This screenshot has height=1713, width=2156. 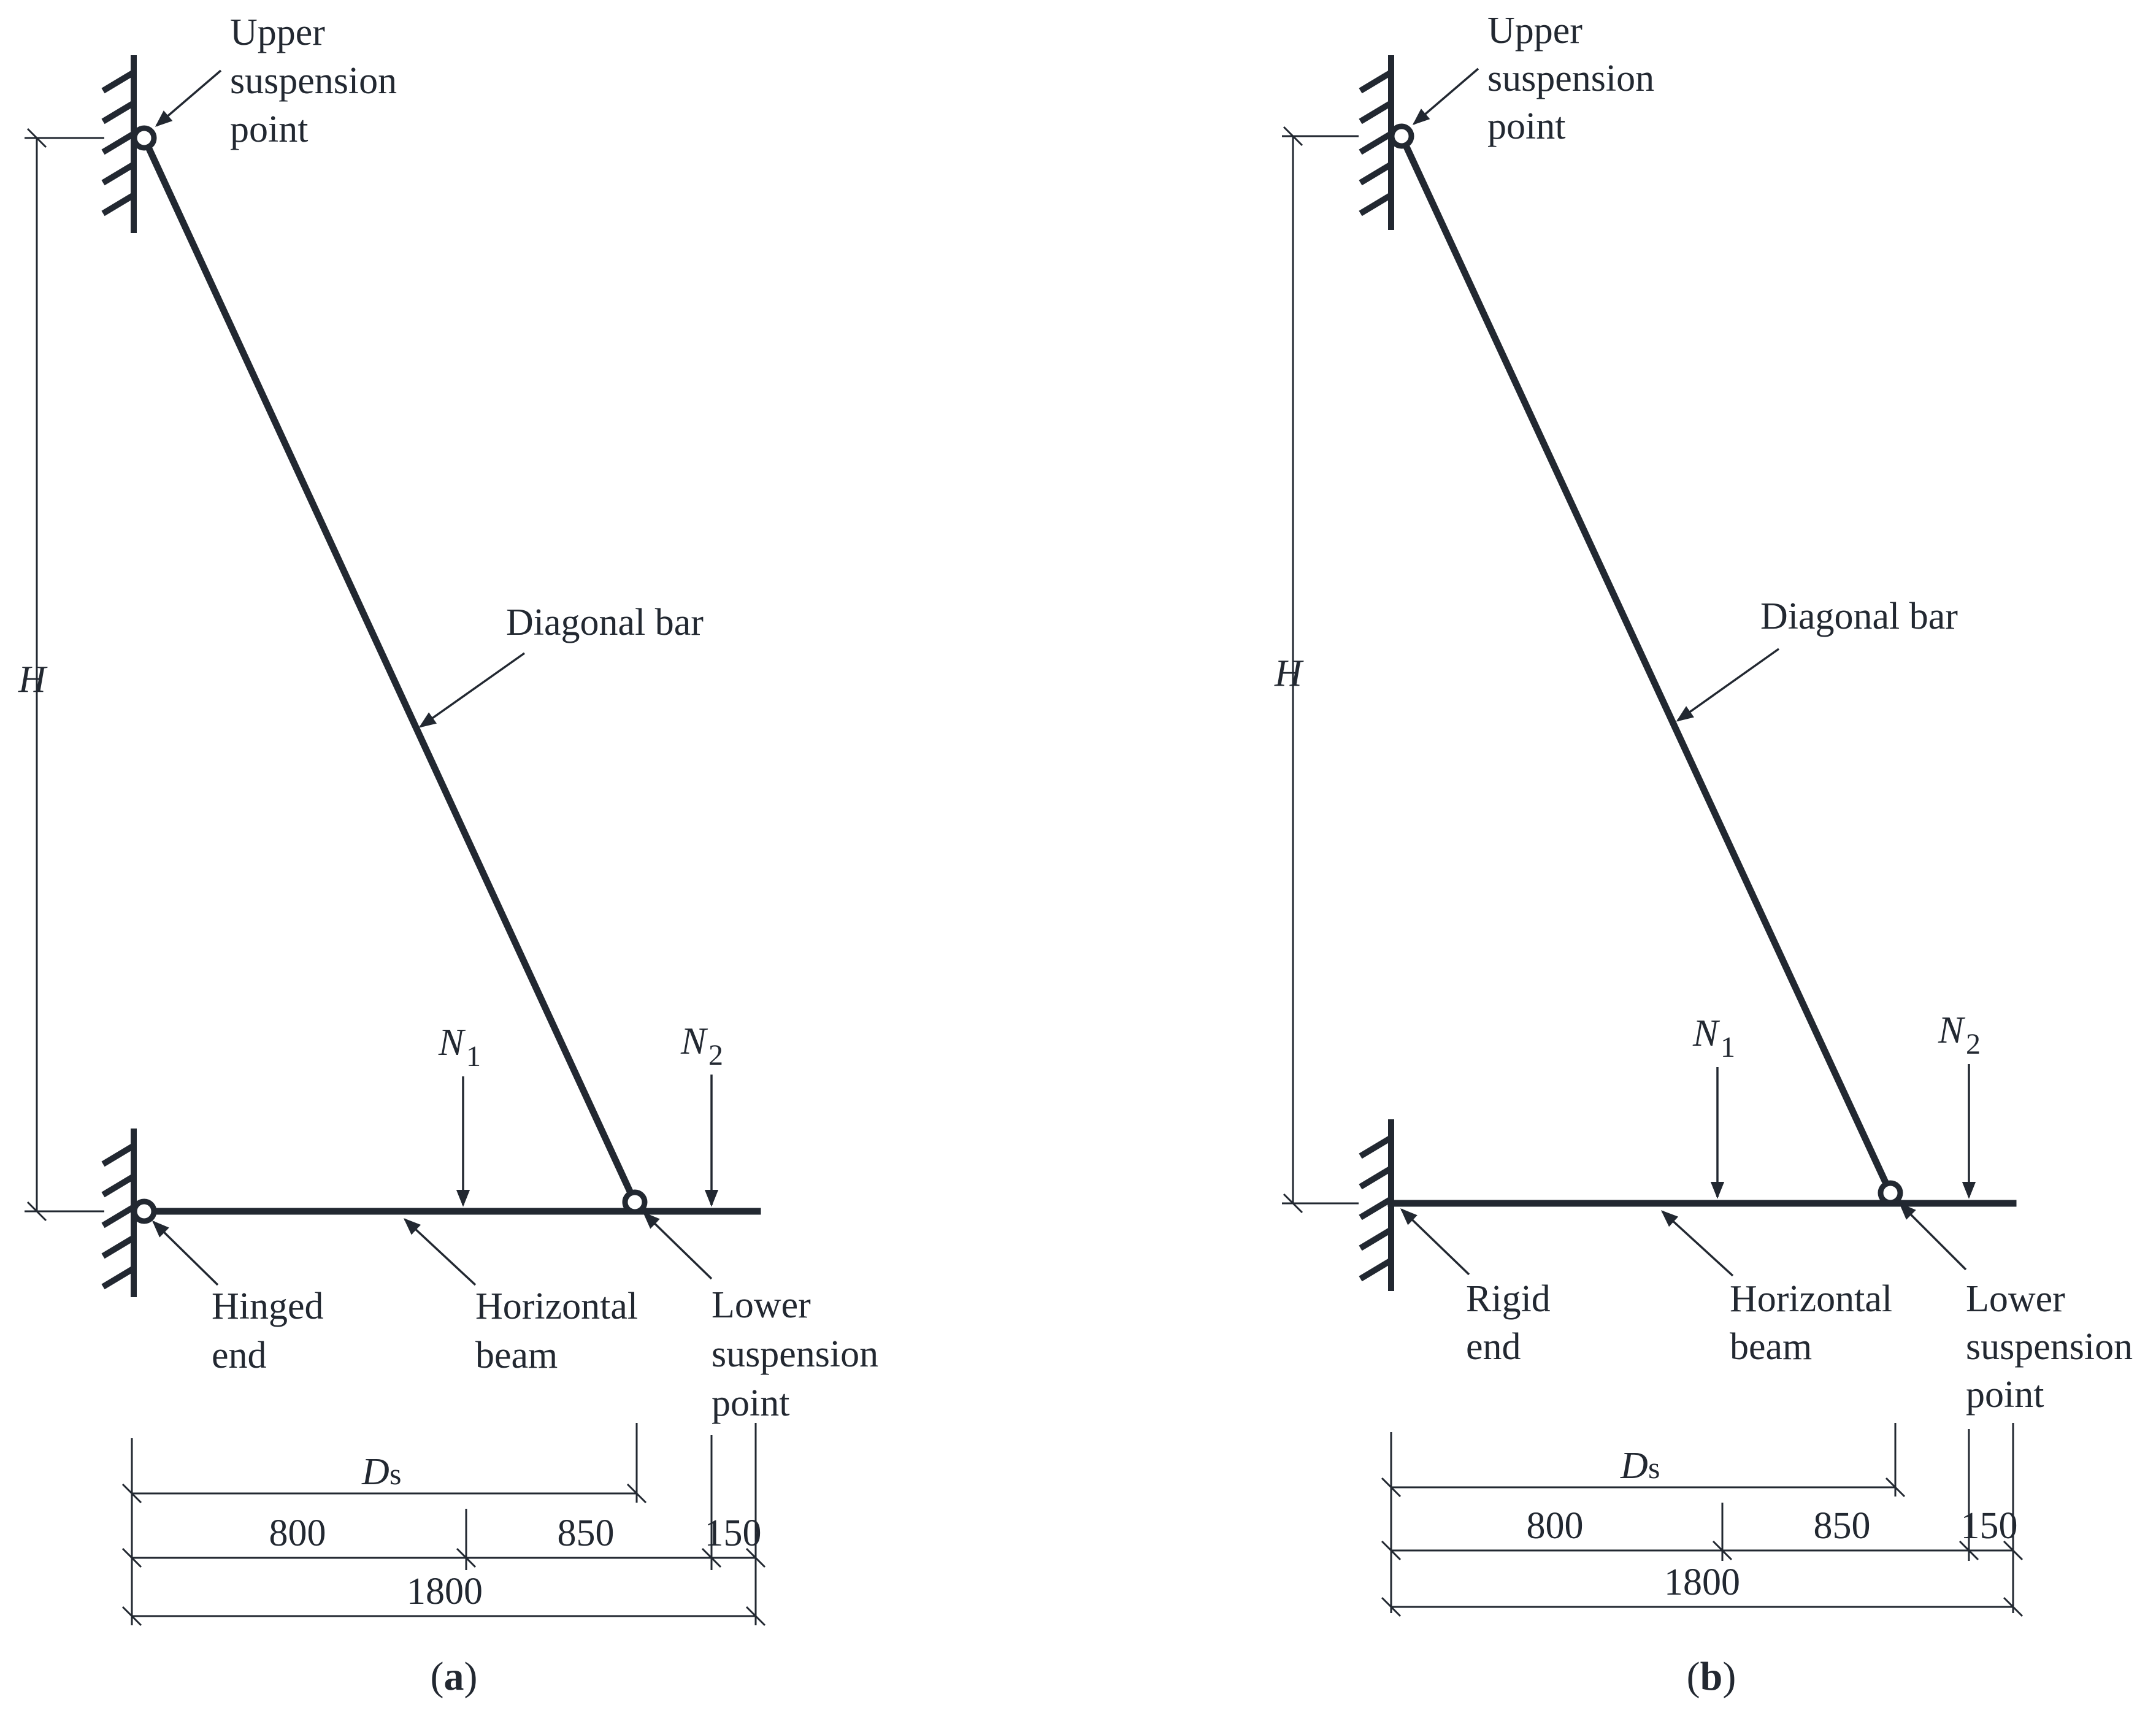 What do you see at coordinates (144, 1211) in the screenshot?
I see `hinged-pin` at bounding box center [144, 1211].